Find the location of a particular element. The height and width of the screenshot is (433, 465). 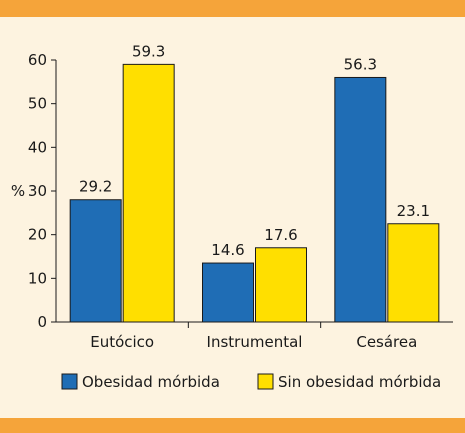

y-tick-label: 50 is located at coordinates (37, 104).